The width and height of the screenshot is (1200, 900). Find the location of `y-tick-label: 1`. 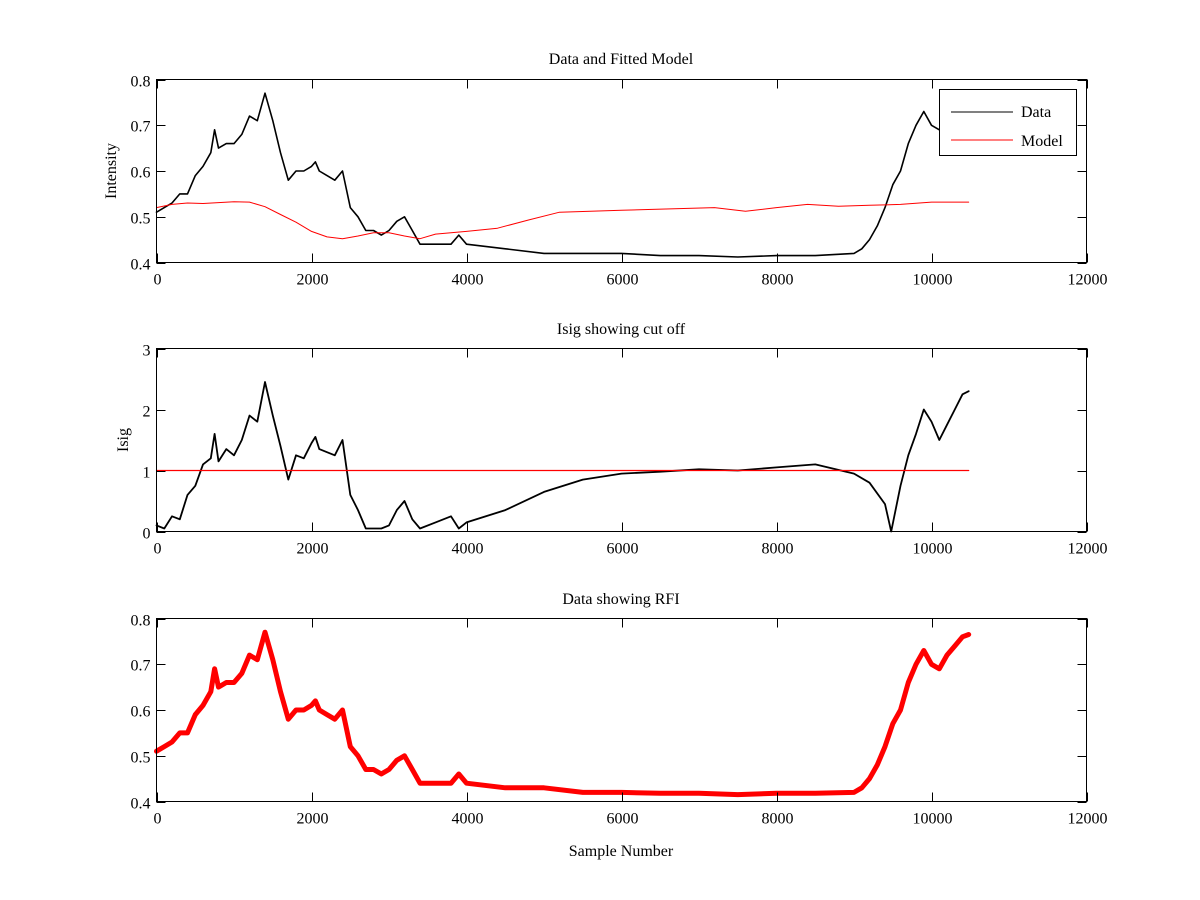

y-tick-label: 1 is located at coordinates (147, 473).